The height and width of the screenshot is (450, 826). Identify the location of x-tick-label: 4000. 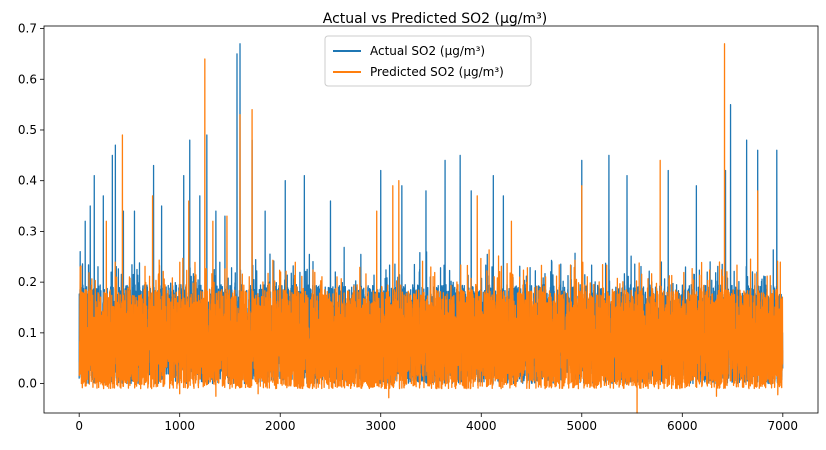
(481, 426).